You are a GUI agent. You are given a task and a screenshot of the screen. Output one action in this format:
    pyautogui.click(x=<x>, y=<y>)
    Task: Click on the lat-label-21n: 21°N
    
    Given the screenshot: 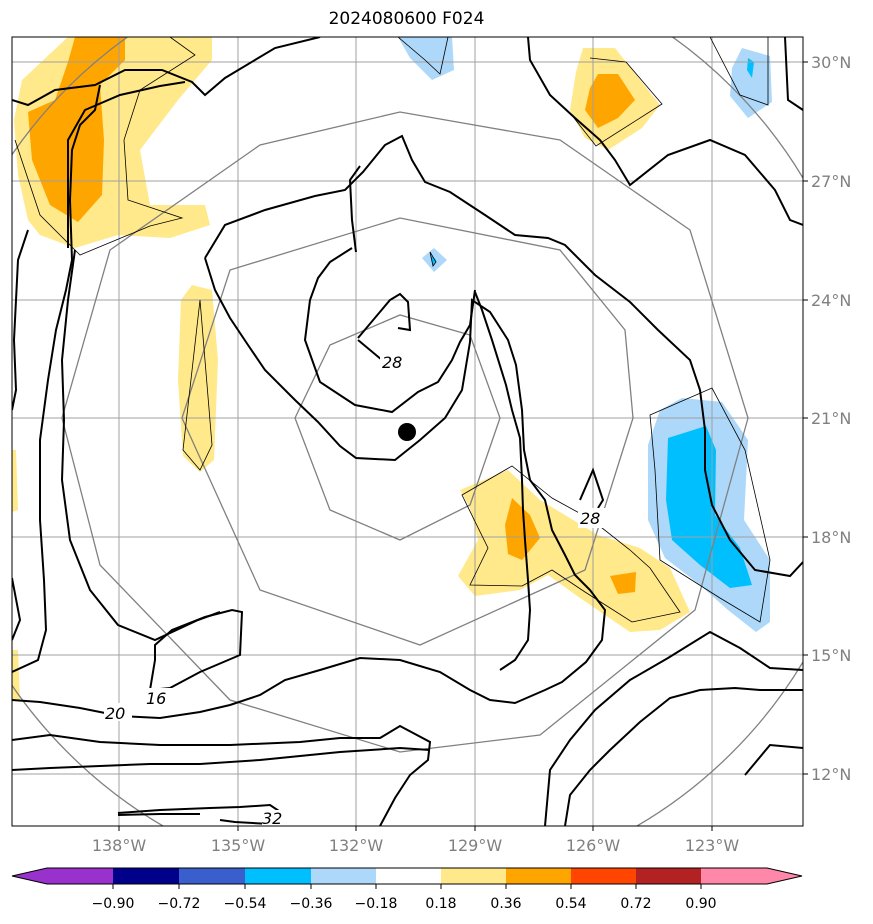 What is the action you would take?
    pyautogui.click(x=831, y=418)
    